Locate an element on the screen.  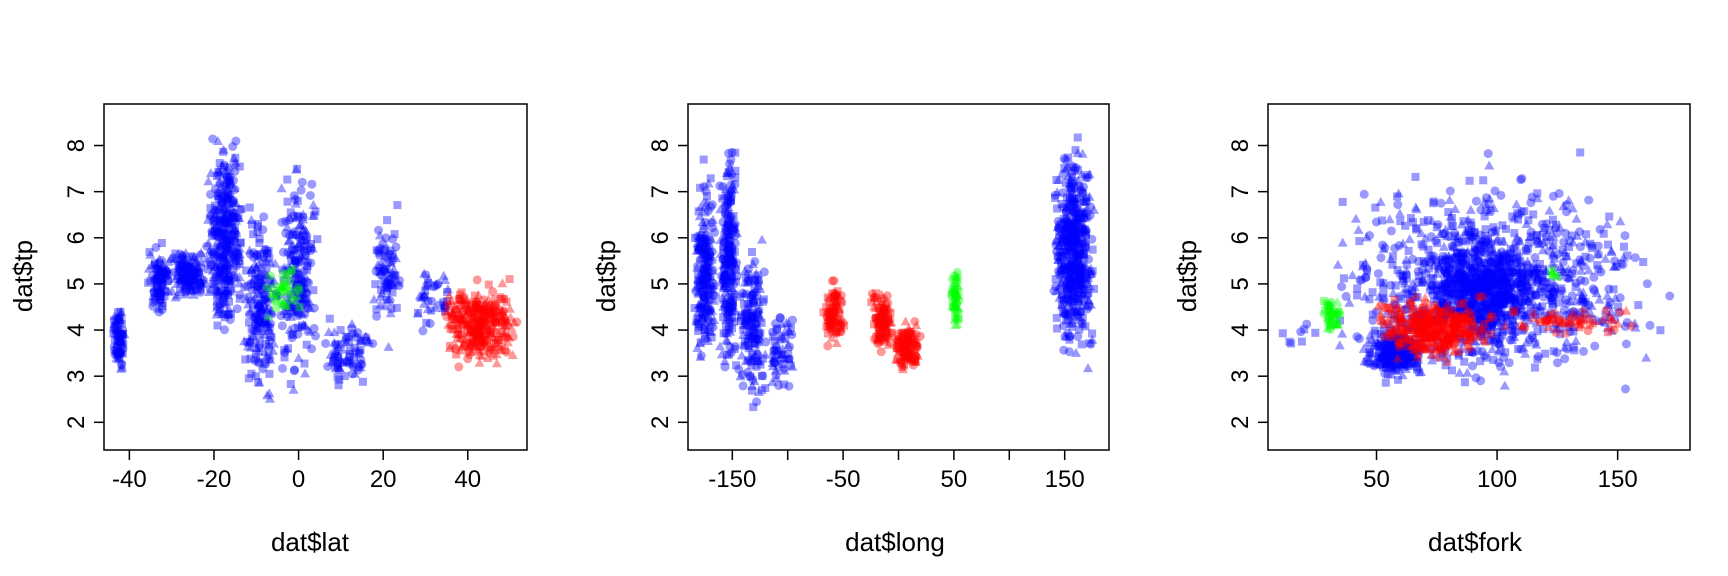
y-tick-label: 7 is located at coordinates (660, 191).